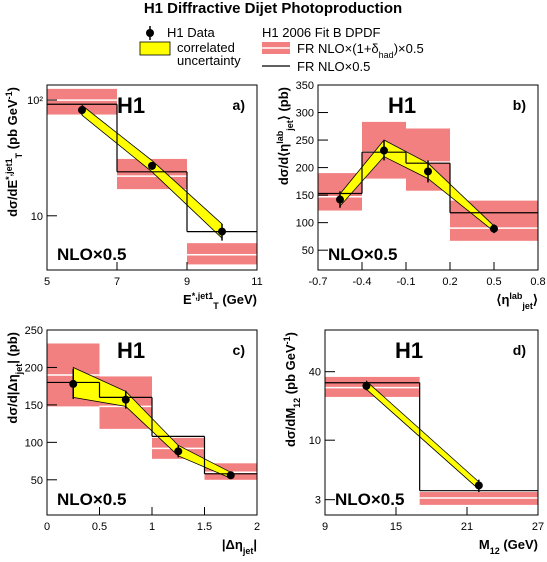 Image resolution: width=547 pixels, height=562 pixels. I want to click on legend-label: FR NLO×(1+δhad)×0.5, so click(360, 50).